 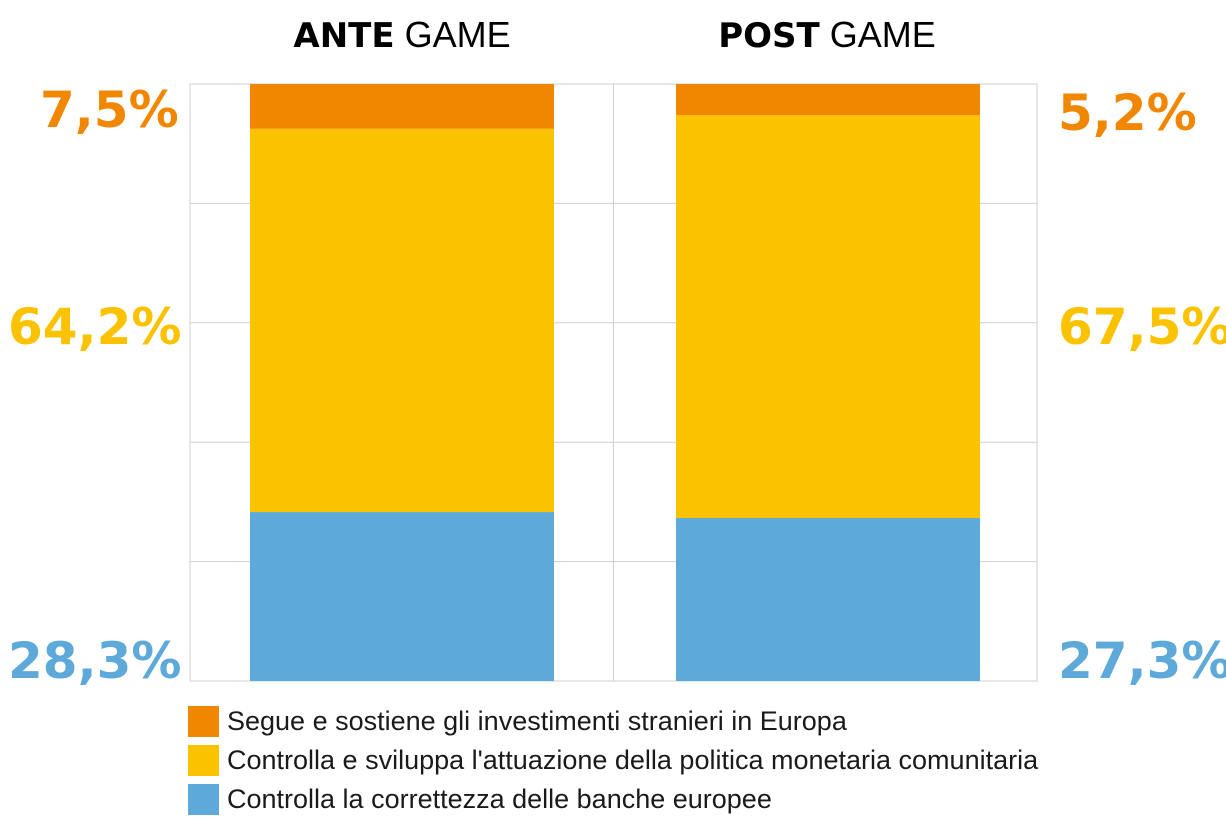 I want to click on column-title-post: POST GAME, so click(x=827, y=39).